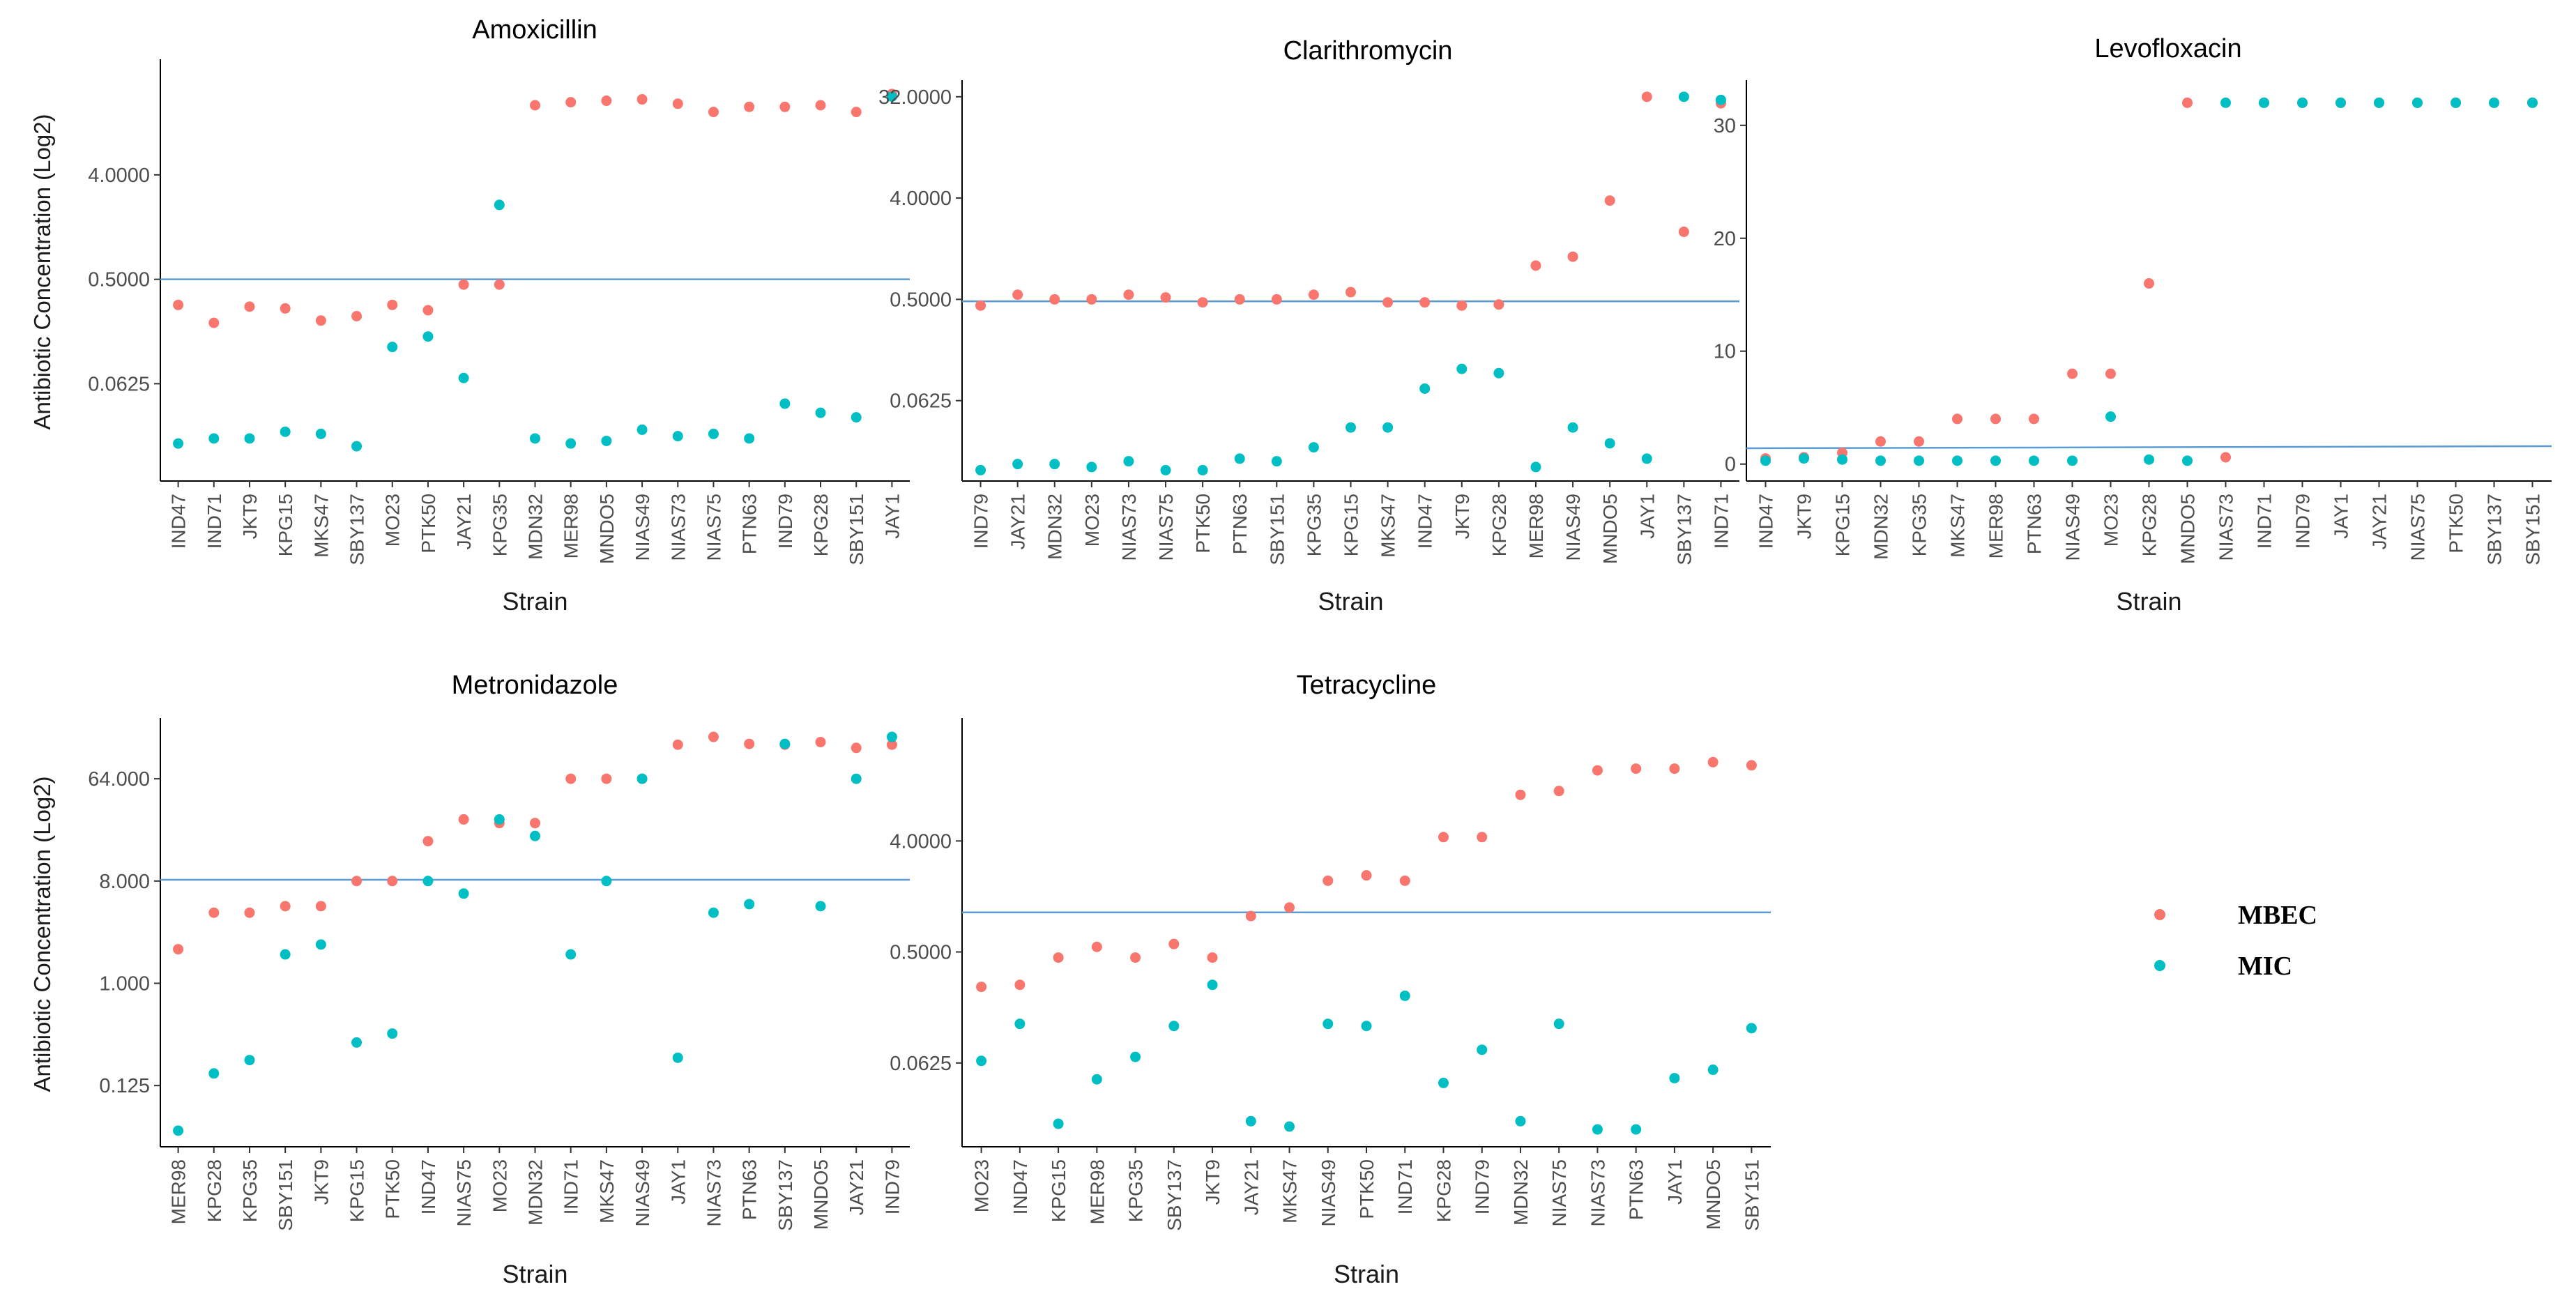  I want to click on y-tick-label: 8.000, so click(125, 882).